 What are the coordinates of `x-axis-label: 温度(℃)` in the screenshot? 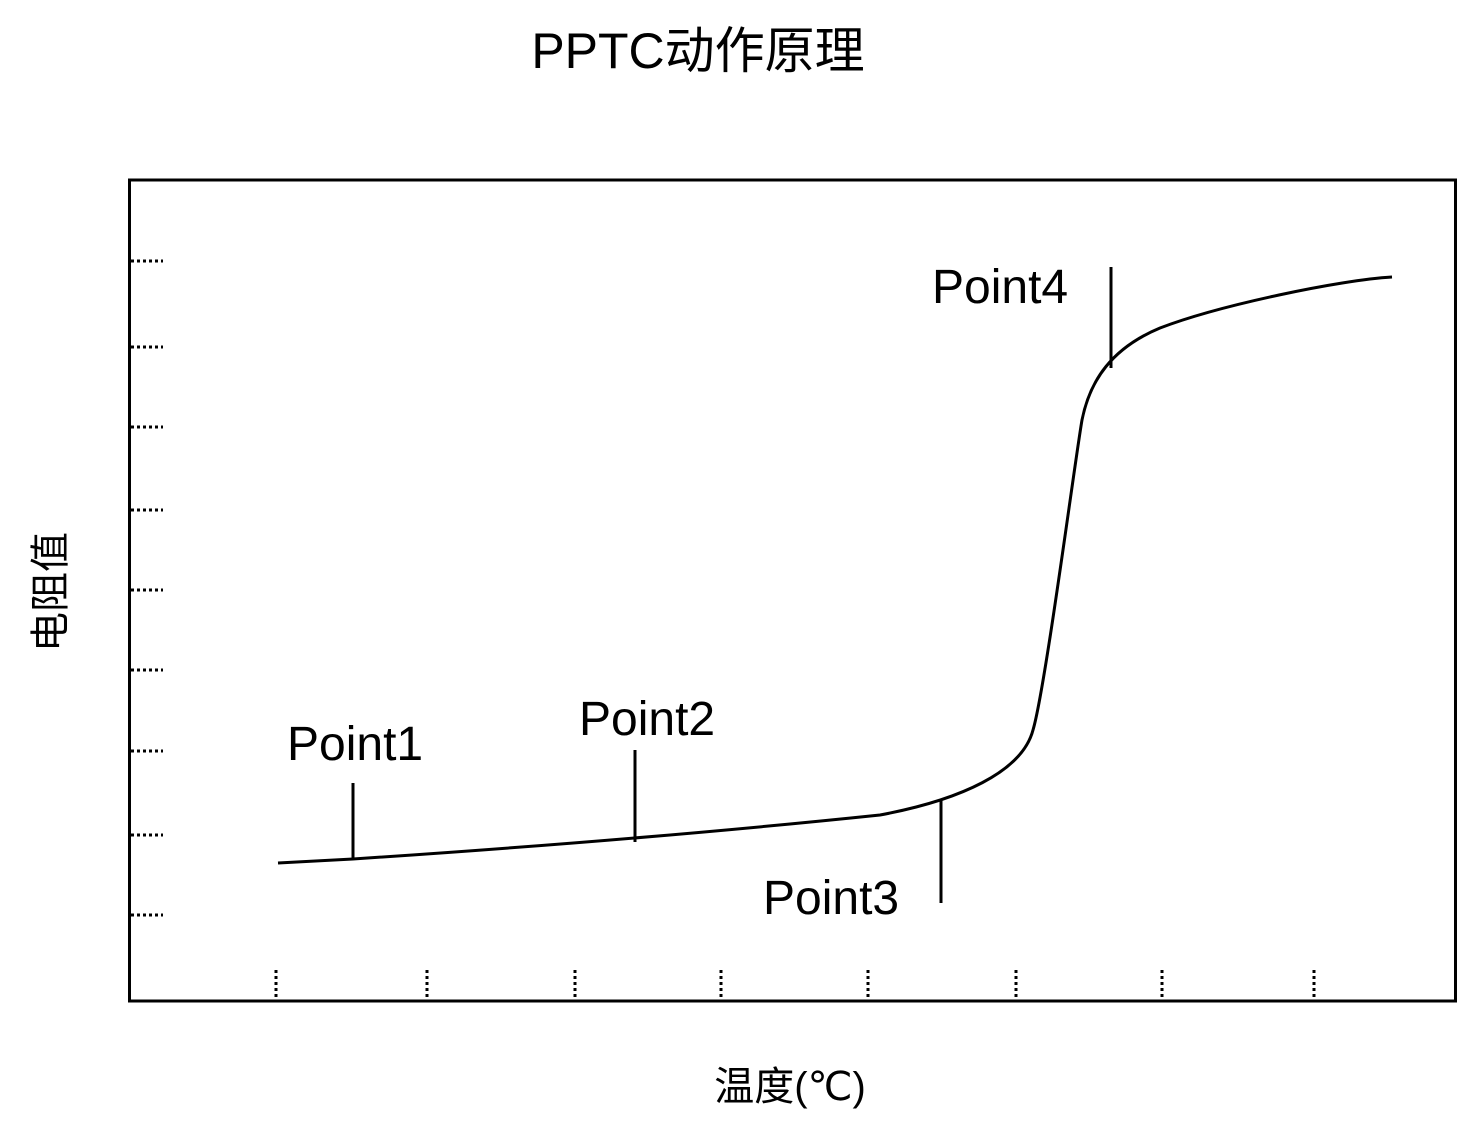 It's located at (790, 1087).